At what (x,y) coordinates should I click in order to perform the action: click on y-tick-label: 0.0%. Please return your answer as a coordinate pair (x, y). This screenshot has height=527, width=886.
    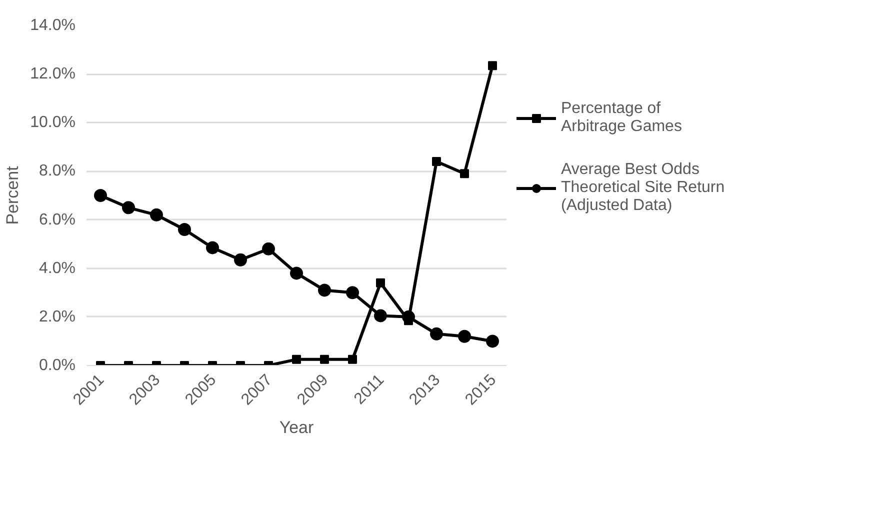
    Looking at the image, I should click on (57, 365).